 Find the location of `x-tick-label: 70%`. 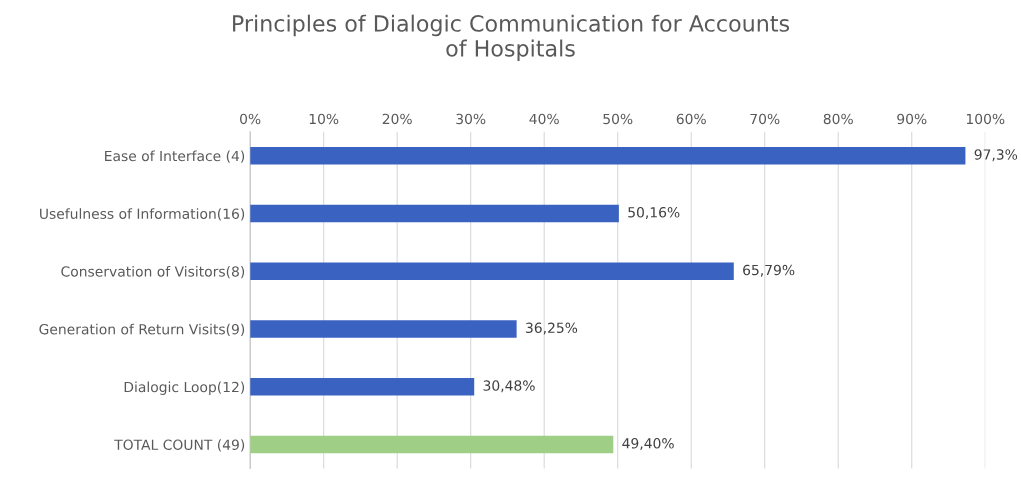

x-tick-label: 70% is located at coordinates (765, 119).